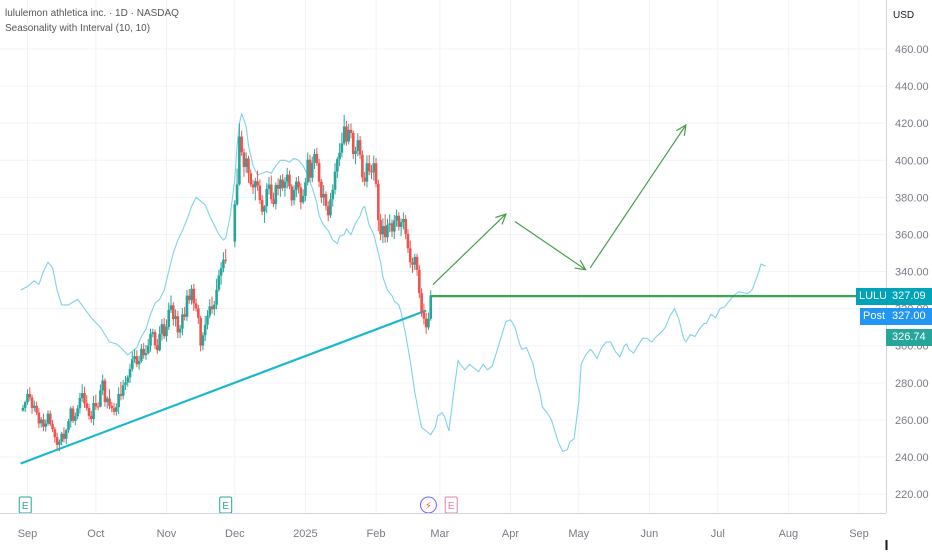 The image size is (932, 555). I want to click on projection-arrow, so click(638, 196).